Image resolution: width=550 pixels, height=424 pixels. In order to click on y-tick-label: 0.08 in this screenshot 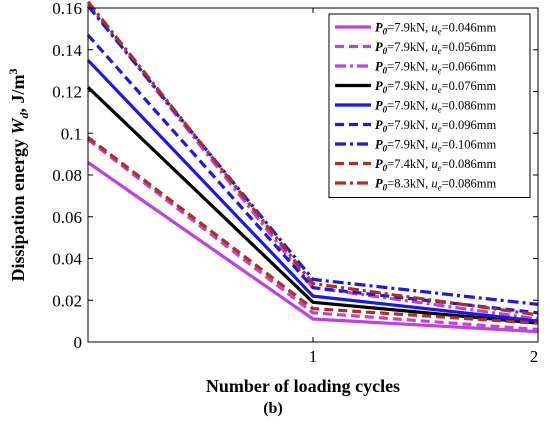, I will do `click(67, 175)`.